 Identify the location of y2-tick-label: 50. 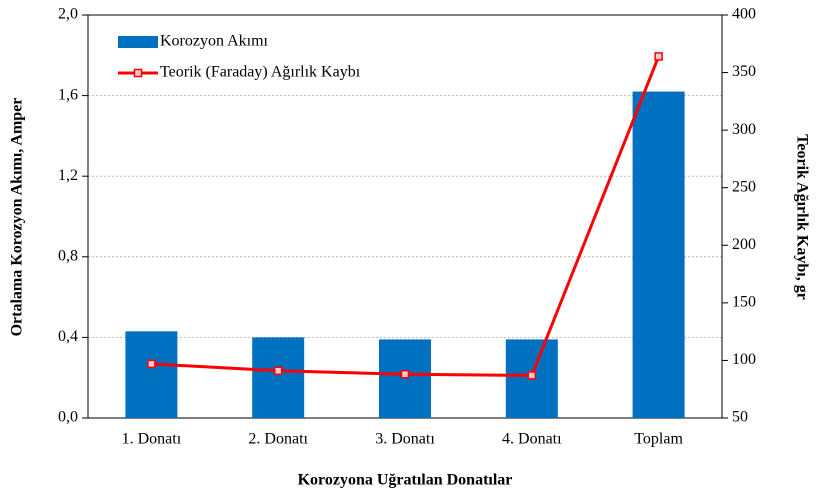
(740, 417).